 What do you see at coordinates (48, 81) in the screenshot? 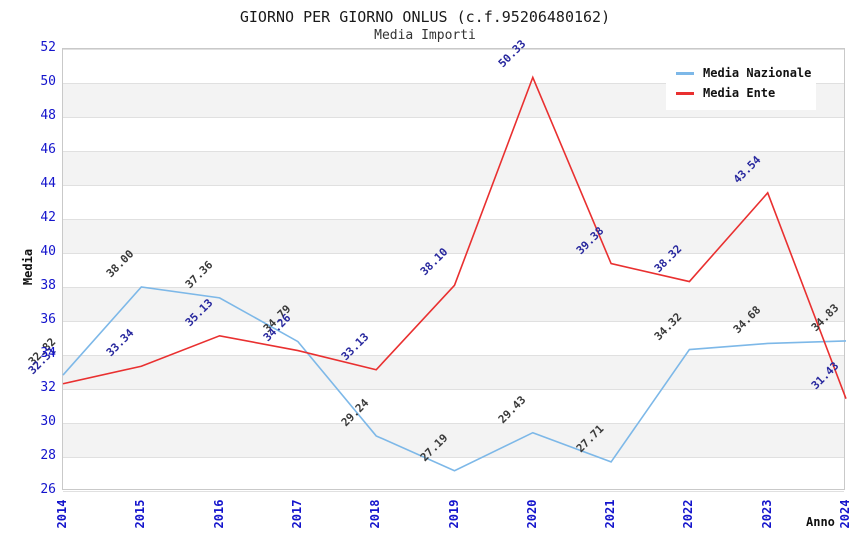
I see `y-tick: 50` at bounding box center [48, 81].